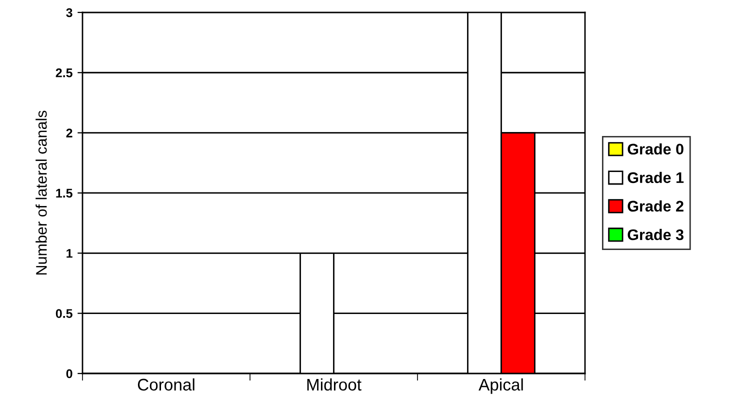 The height and width of the screenshot is (415, 750). I want to click on legend-label: Grade 0, so click(656, 149).